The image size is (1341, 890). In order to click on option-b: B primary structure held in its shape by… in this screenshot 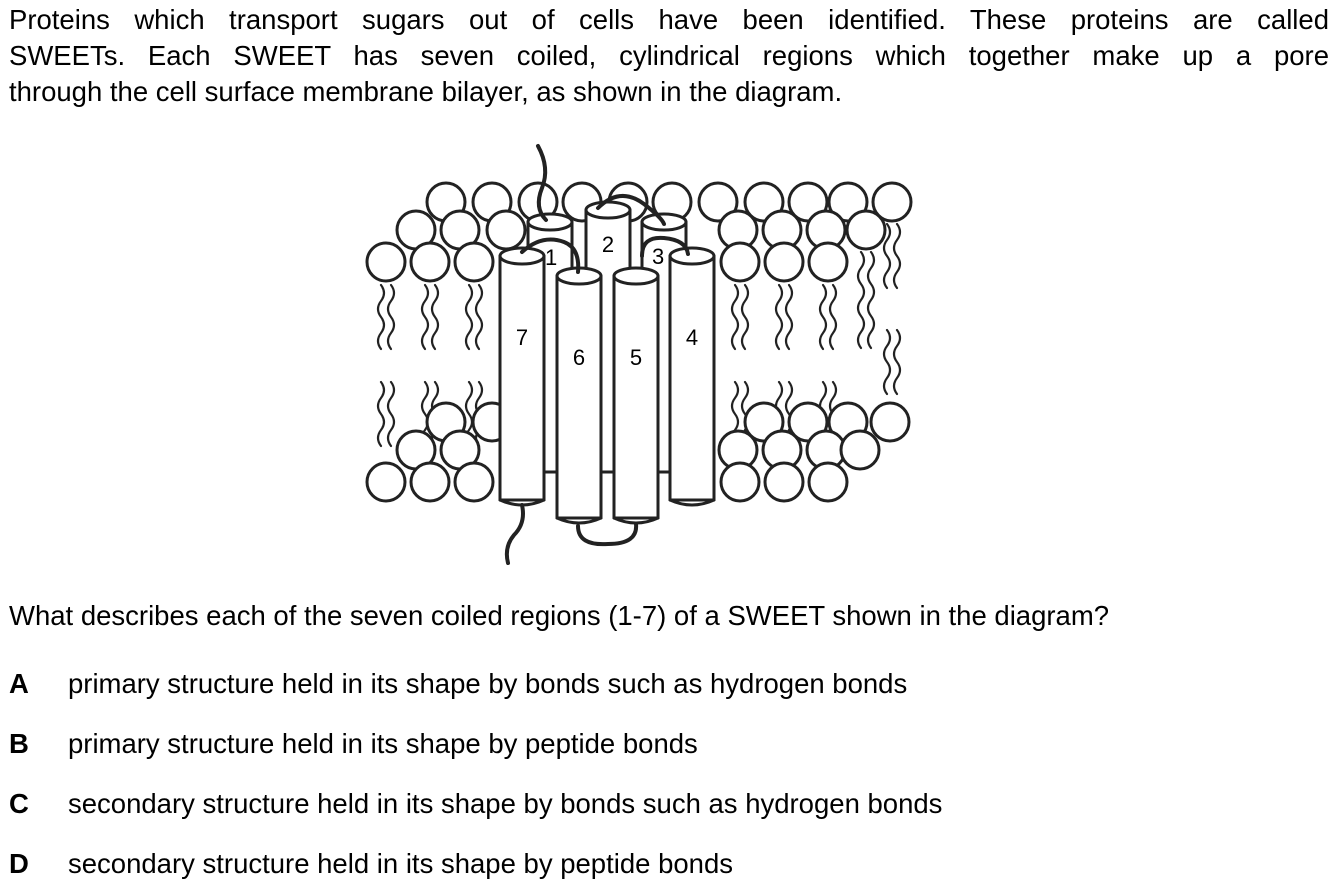, I will do `click(353, 744)`.